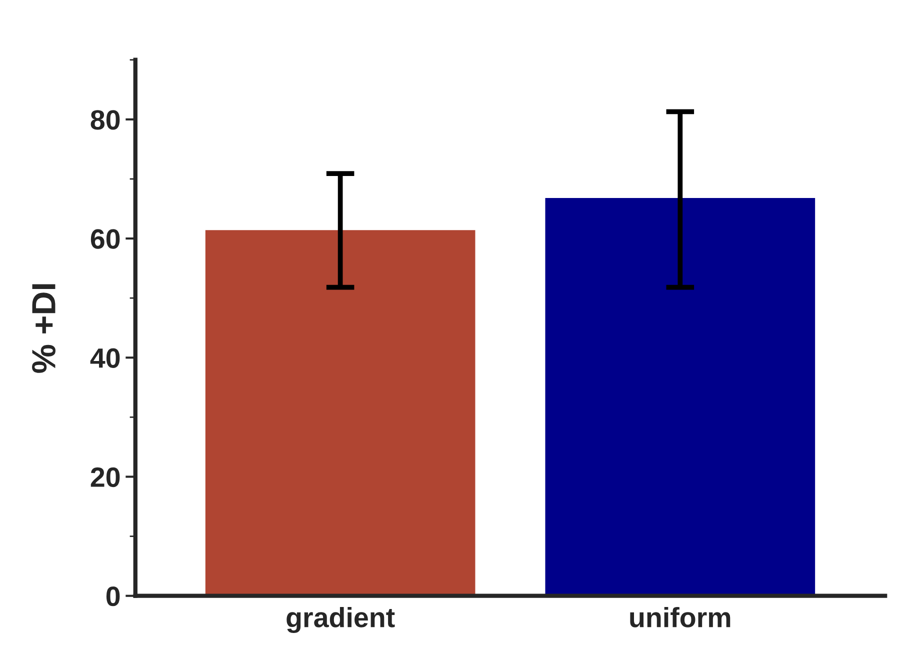 This screenshot has height=665, width=921. What do you see at coordinates (105, 120) in the screenshot?
I see `y-tick-label: 80` at bounding box center [105, 120].